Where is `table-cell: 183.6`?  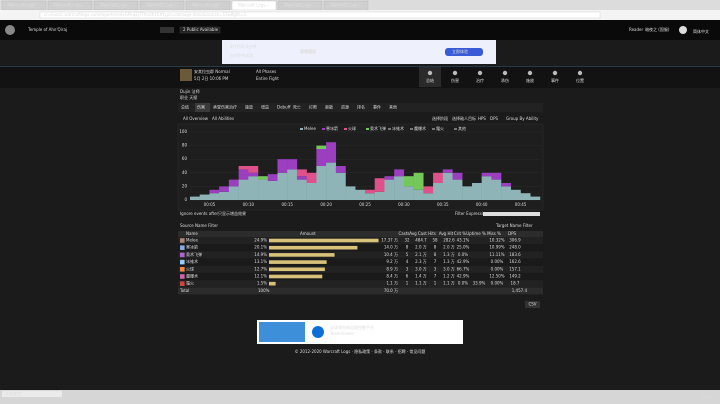
table-cell: 183.6 is located at coordinates (515, 254).